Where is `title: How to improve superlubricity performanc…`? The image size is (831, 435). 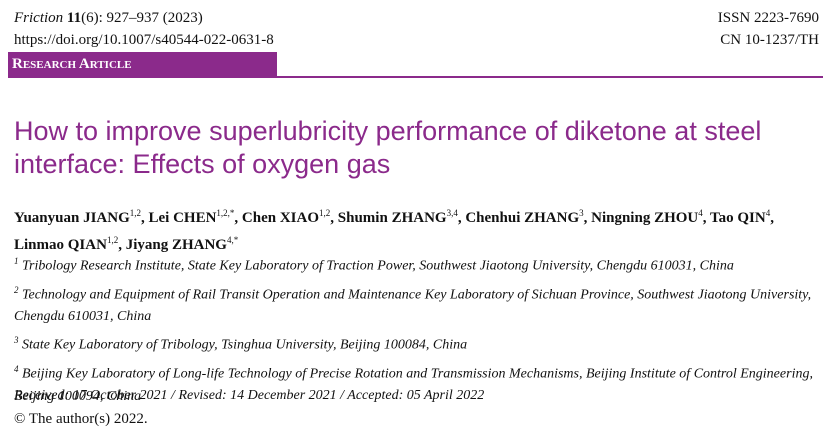
title: How to improve superlubricity performanc… is located at coordinates (388, 147).